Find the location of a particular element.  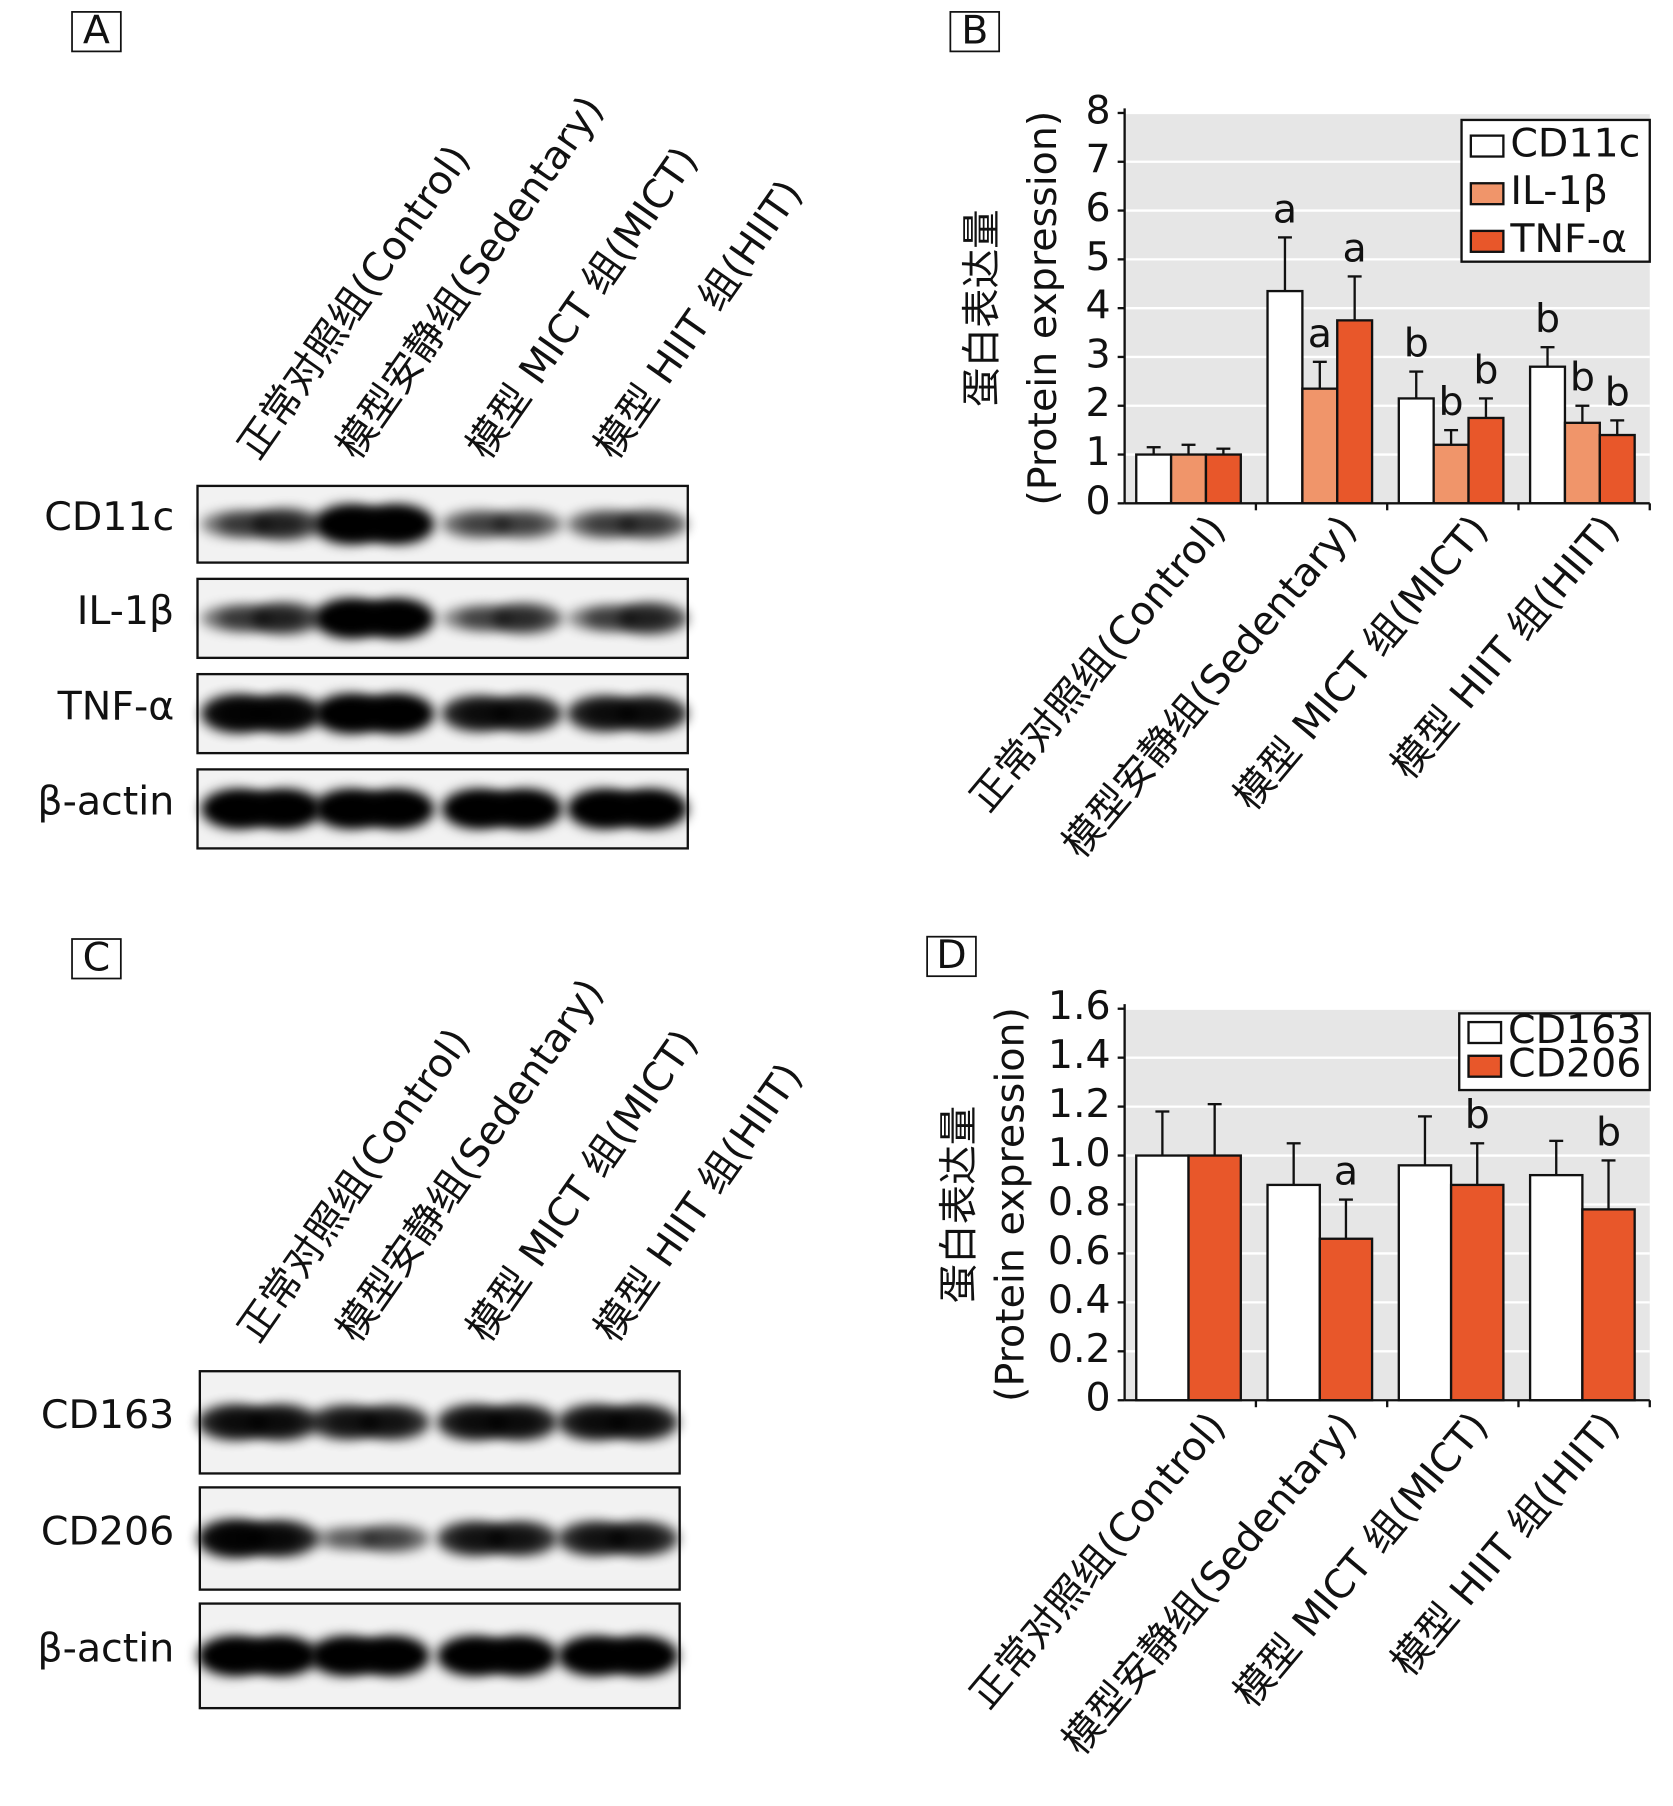

y-tick-label: 0.2 is located at coordinates (1079, 1349).